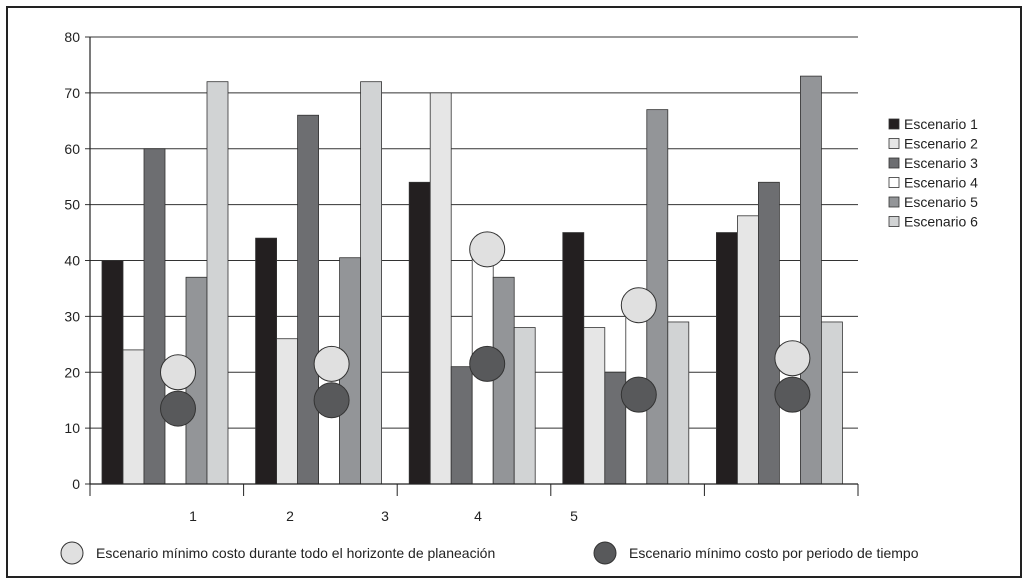 This screenshot has height=585, width=1030. What do you see at coordinates (941, 124) in the screenshot?
I see `legend-label: Escenario 1` at bounding box center [941, 124].